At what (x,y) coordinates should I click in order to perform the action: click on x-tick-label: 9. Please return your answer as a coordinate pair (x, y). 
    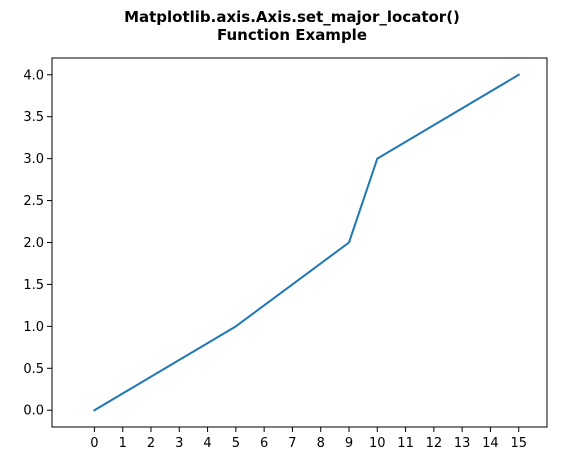
    Looking at the image, I should click on (349, 443).